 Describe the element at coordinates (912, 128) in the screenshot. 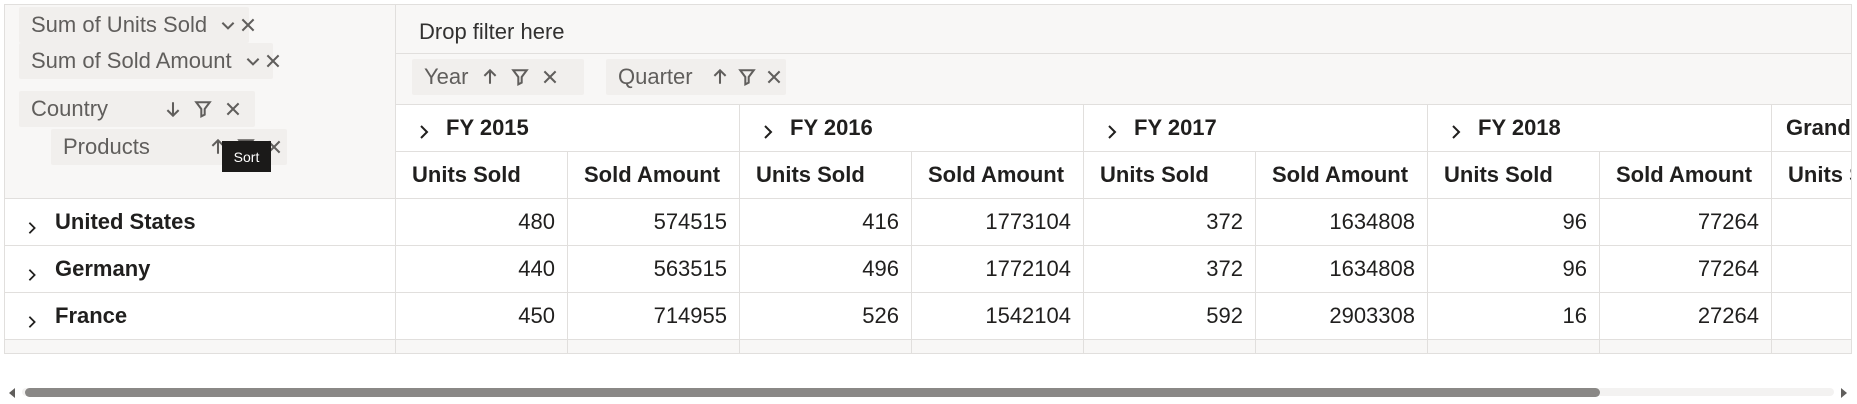

I see `year-header: FY 2016` at that location.